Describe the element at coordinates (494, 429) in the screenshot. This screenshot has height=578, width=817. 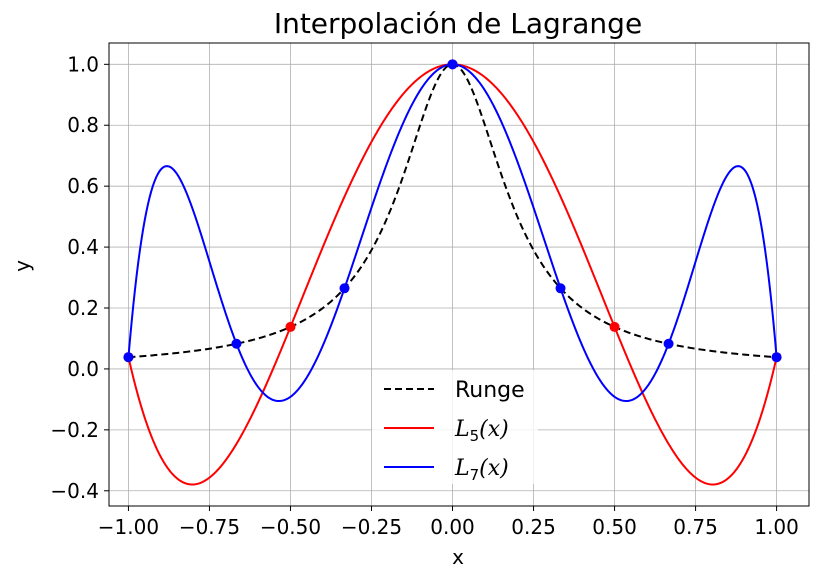
I see `legend-l5-arg: (x)` at that location.